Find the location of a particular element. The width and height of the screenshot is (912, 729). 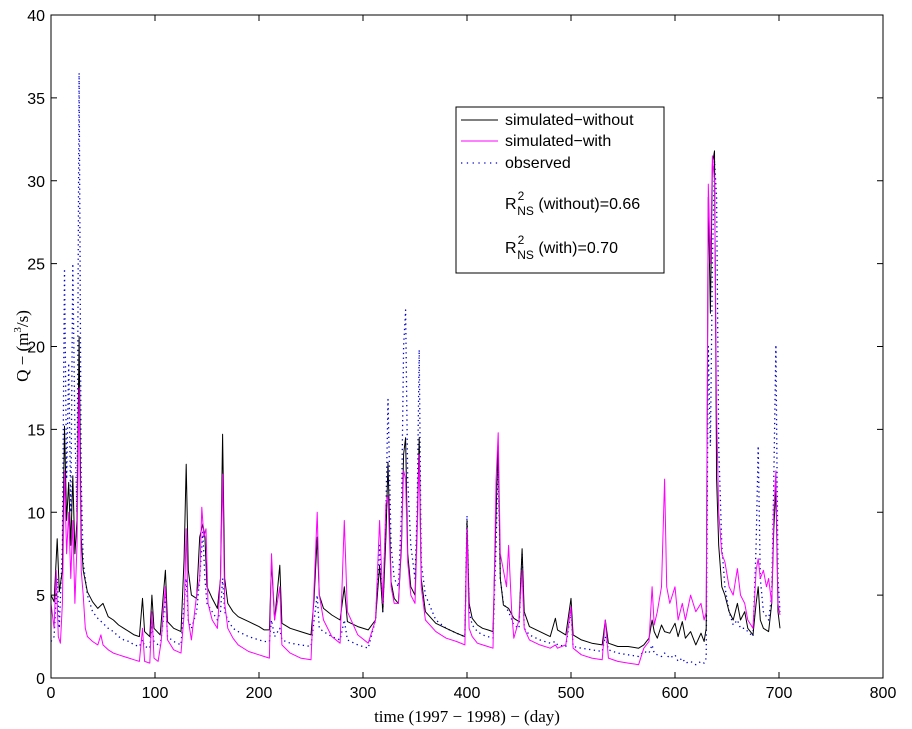

y-tick-label-25: 25 is located at coordinates (36, 265).